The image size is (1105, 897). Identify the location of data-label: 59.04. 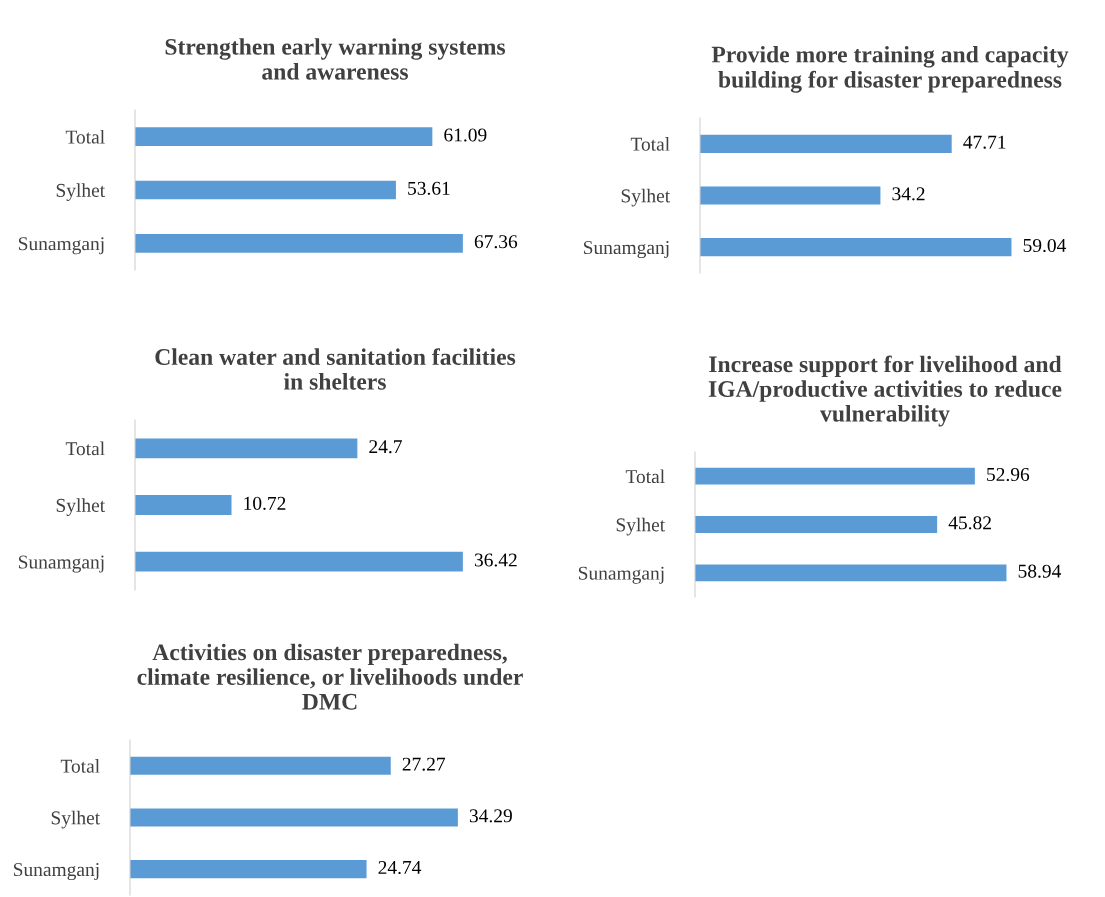
(1045, 245).